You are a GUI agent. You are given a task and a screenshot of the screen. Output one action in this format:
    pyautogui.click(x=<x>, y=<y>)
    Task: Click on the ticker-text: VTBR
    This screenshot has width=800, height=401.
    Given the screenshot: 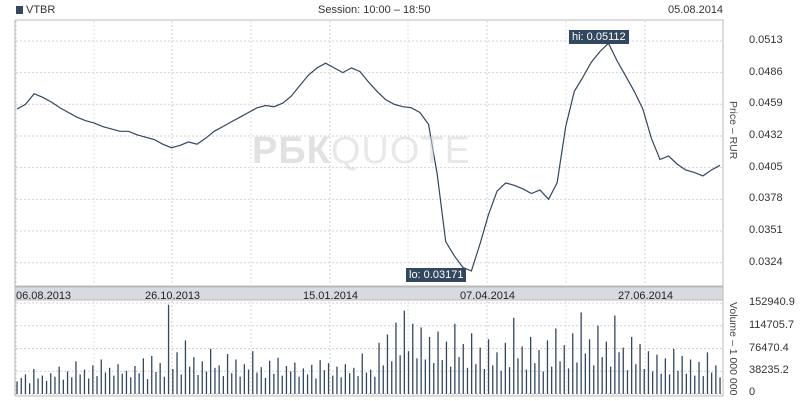 What is the action you would take?
    pyautogui.click(x=41, y=10)
    